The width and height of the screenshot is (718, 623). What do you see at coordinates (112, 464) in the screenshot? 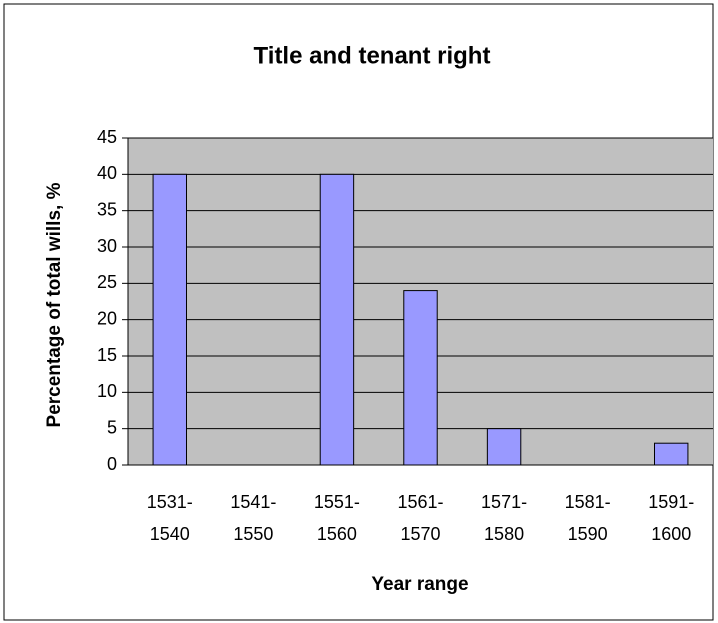
I see `y-tick-label: 0` at bounding box center [112, 464].